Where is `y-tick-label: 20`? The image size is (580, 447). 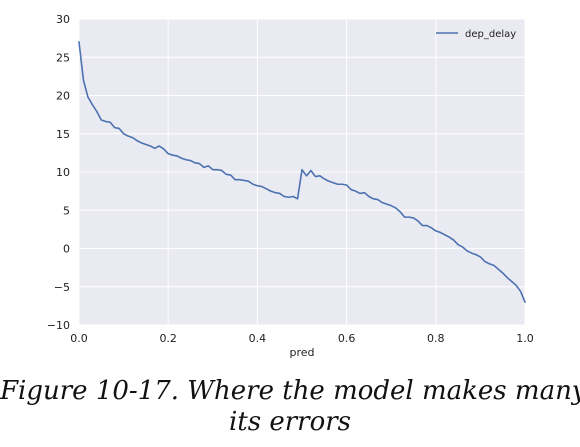
y-tick-label: 20 is located at coordinates (63, 96).